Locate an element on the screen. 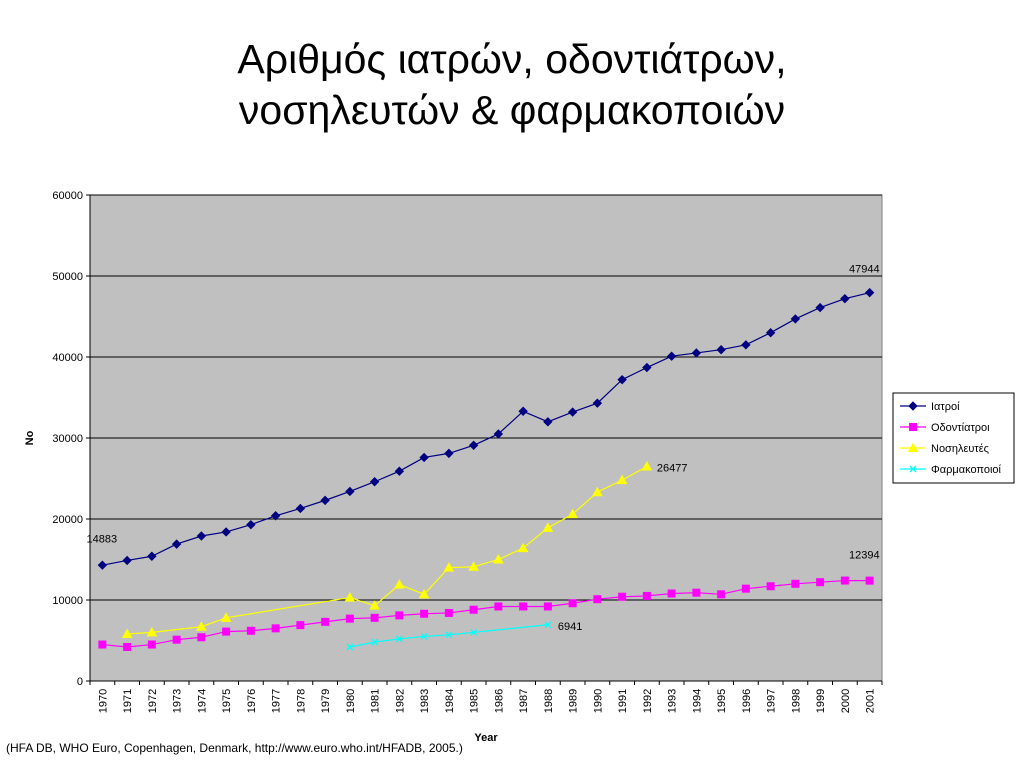 The image size is (1024, 768). y-tick-label: 0 is located at coordinates (80, 682).